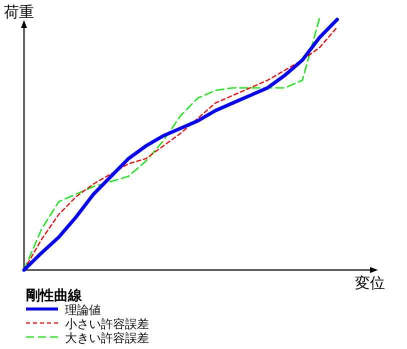  What do you see at coordinates (107, 338) in the screenshot?
I see `legend-label: 大きい許容誤差` at bounding box center [107, 338].